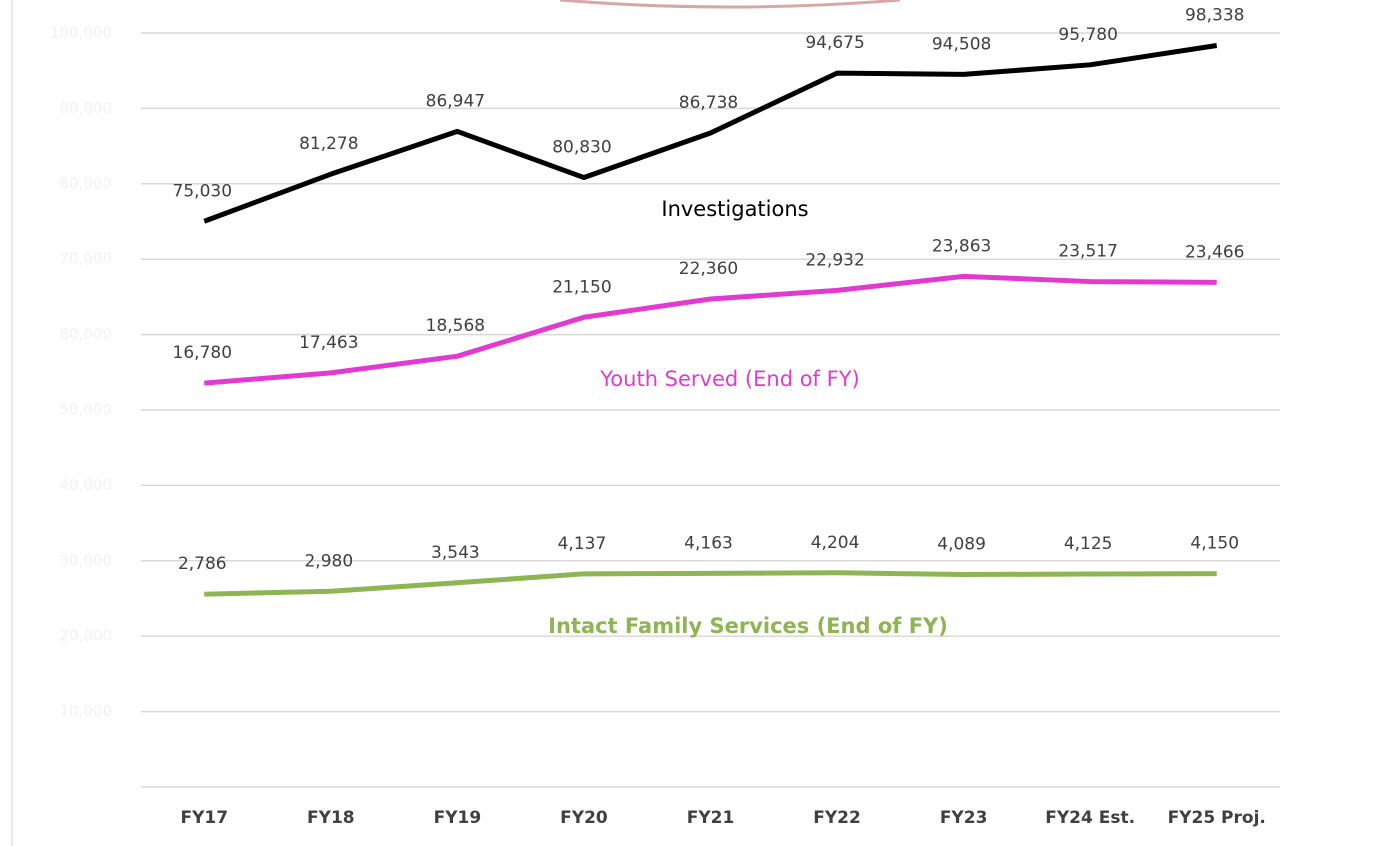 The width and height of the screenshot is (1391, 846). I want to click on y-tick-label: 100,000, so click(81, 33).